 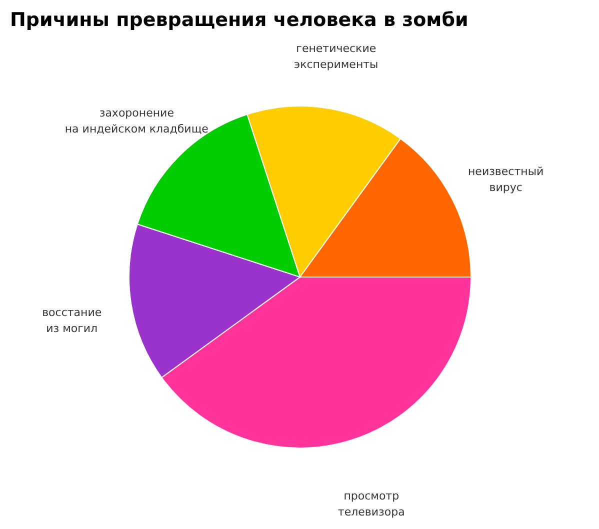 I want to click on slice-label: неизвестный вирус, so click(x=506, y=179).